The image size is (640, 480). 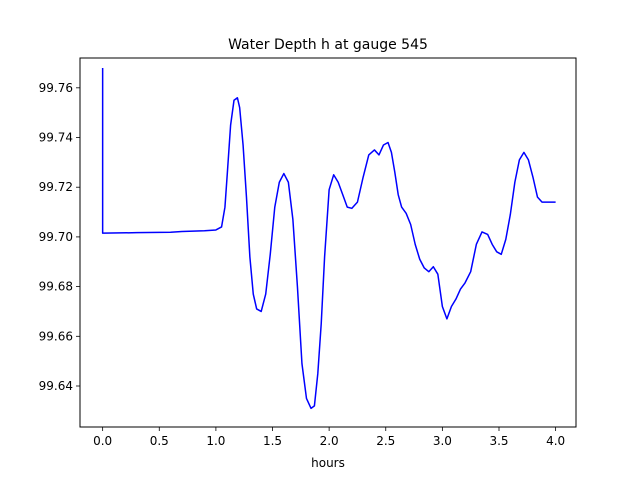 What do you see at coordinates (56, 386) in the screenshot?
I see `y-tick-label: 99.64` at bounding box center [56, 386].